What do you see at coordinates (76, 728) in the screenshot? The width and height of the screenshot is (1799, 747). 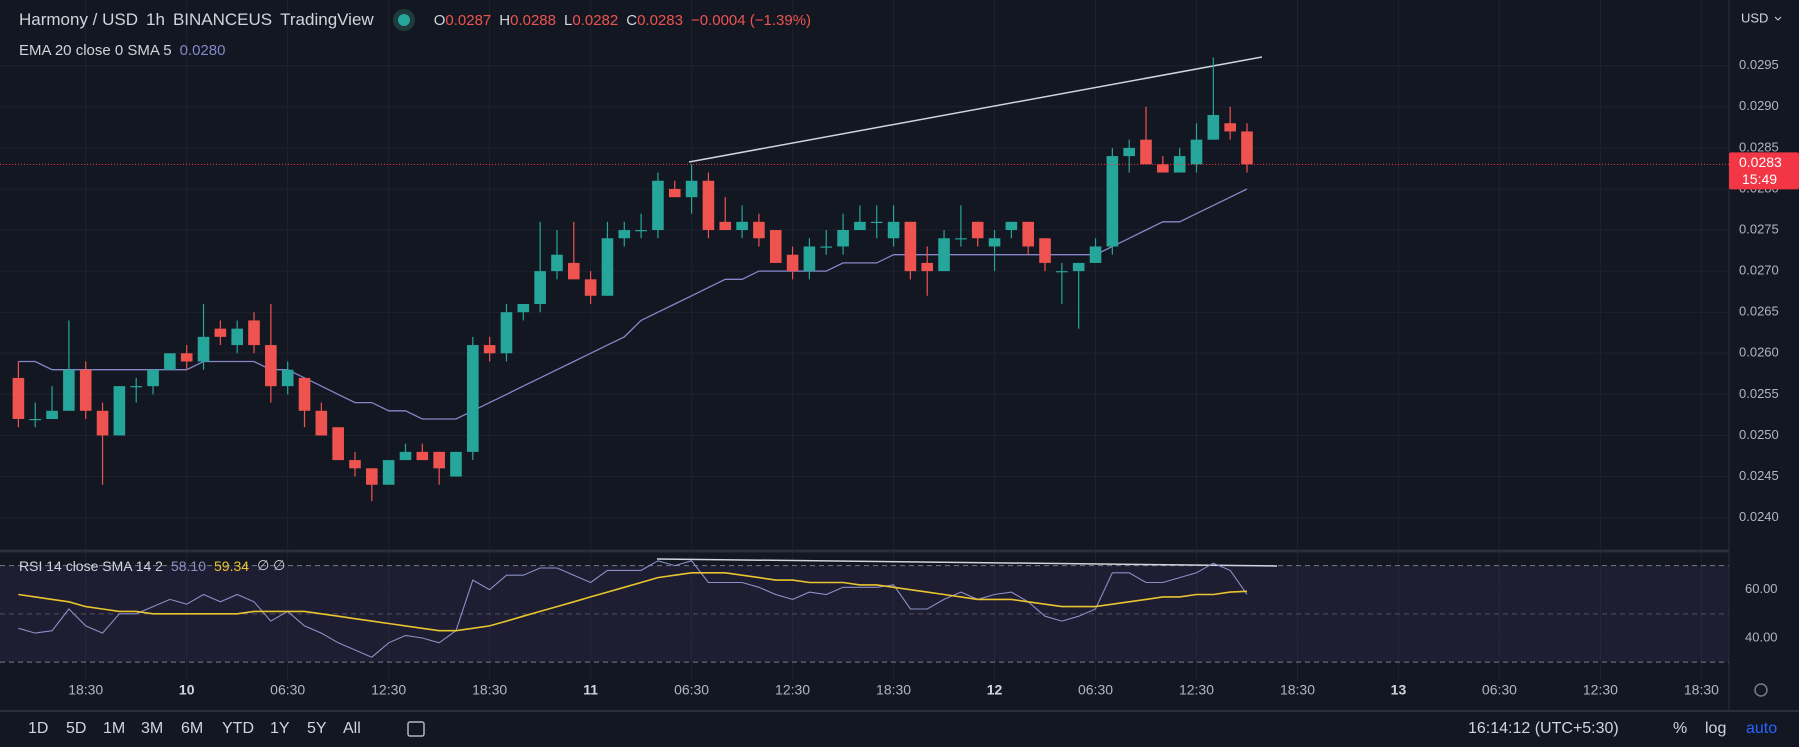 I see `range-button: 5D` at bounding box center [76, 728].